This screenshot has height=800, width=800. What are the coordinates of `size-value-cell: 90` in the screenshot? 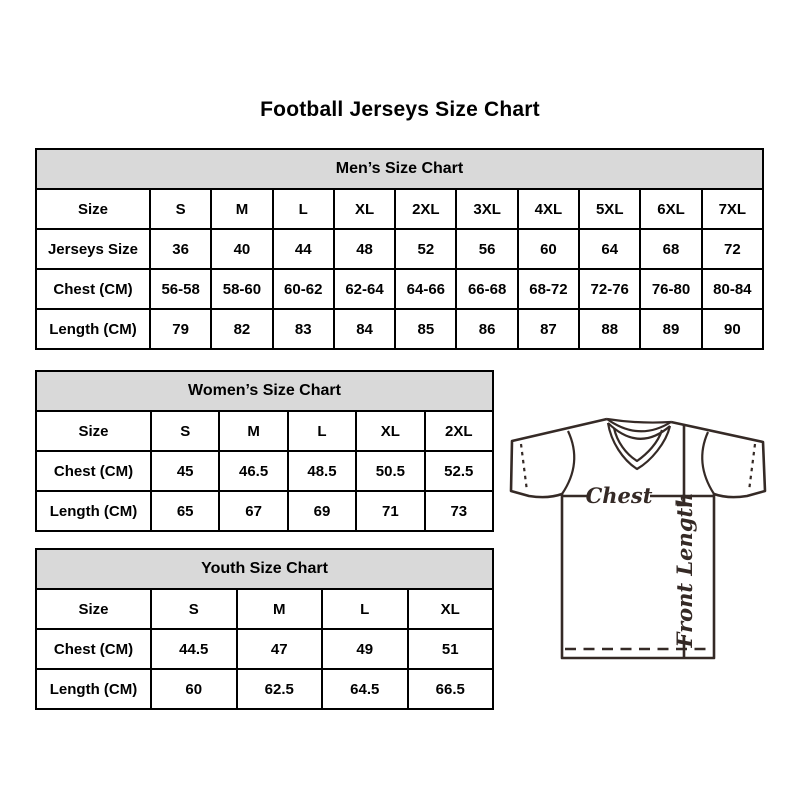 It's located at (732, 329).